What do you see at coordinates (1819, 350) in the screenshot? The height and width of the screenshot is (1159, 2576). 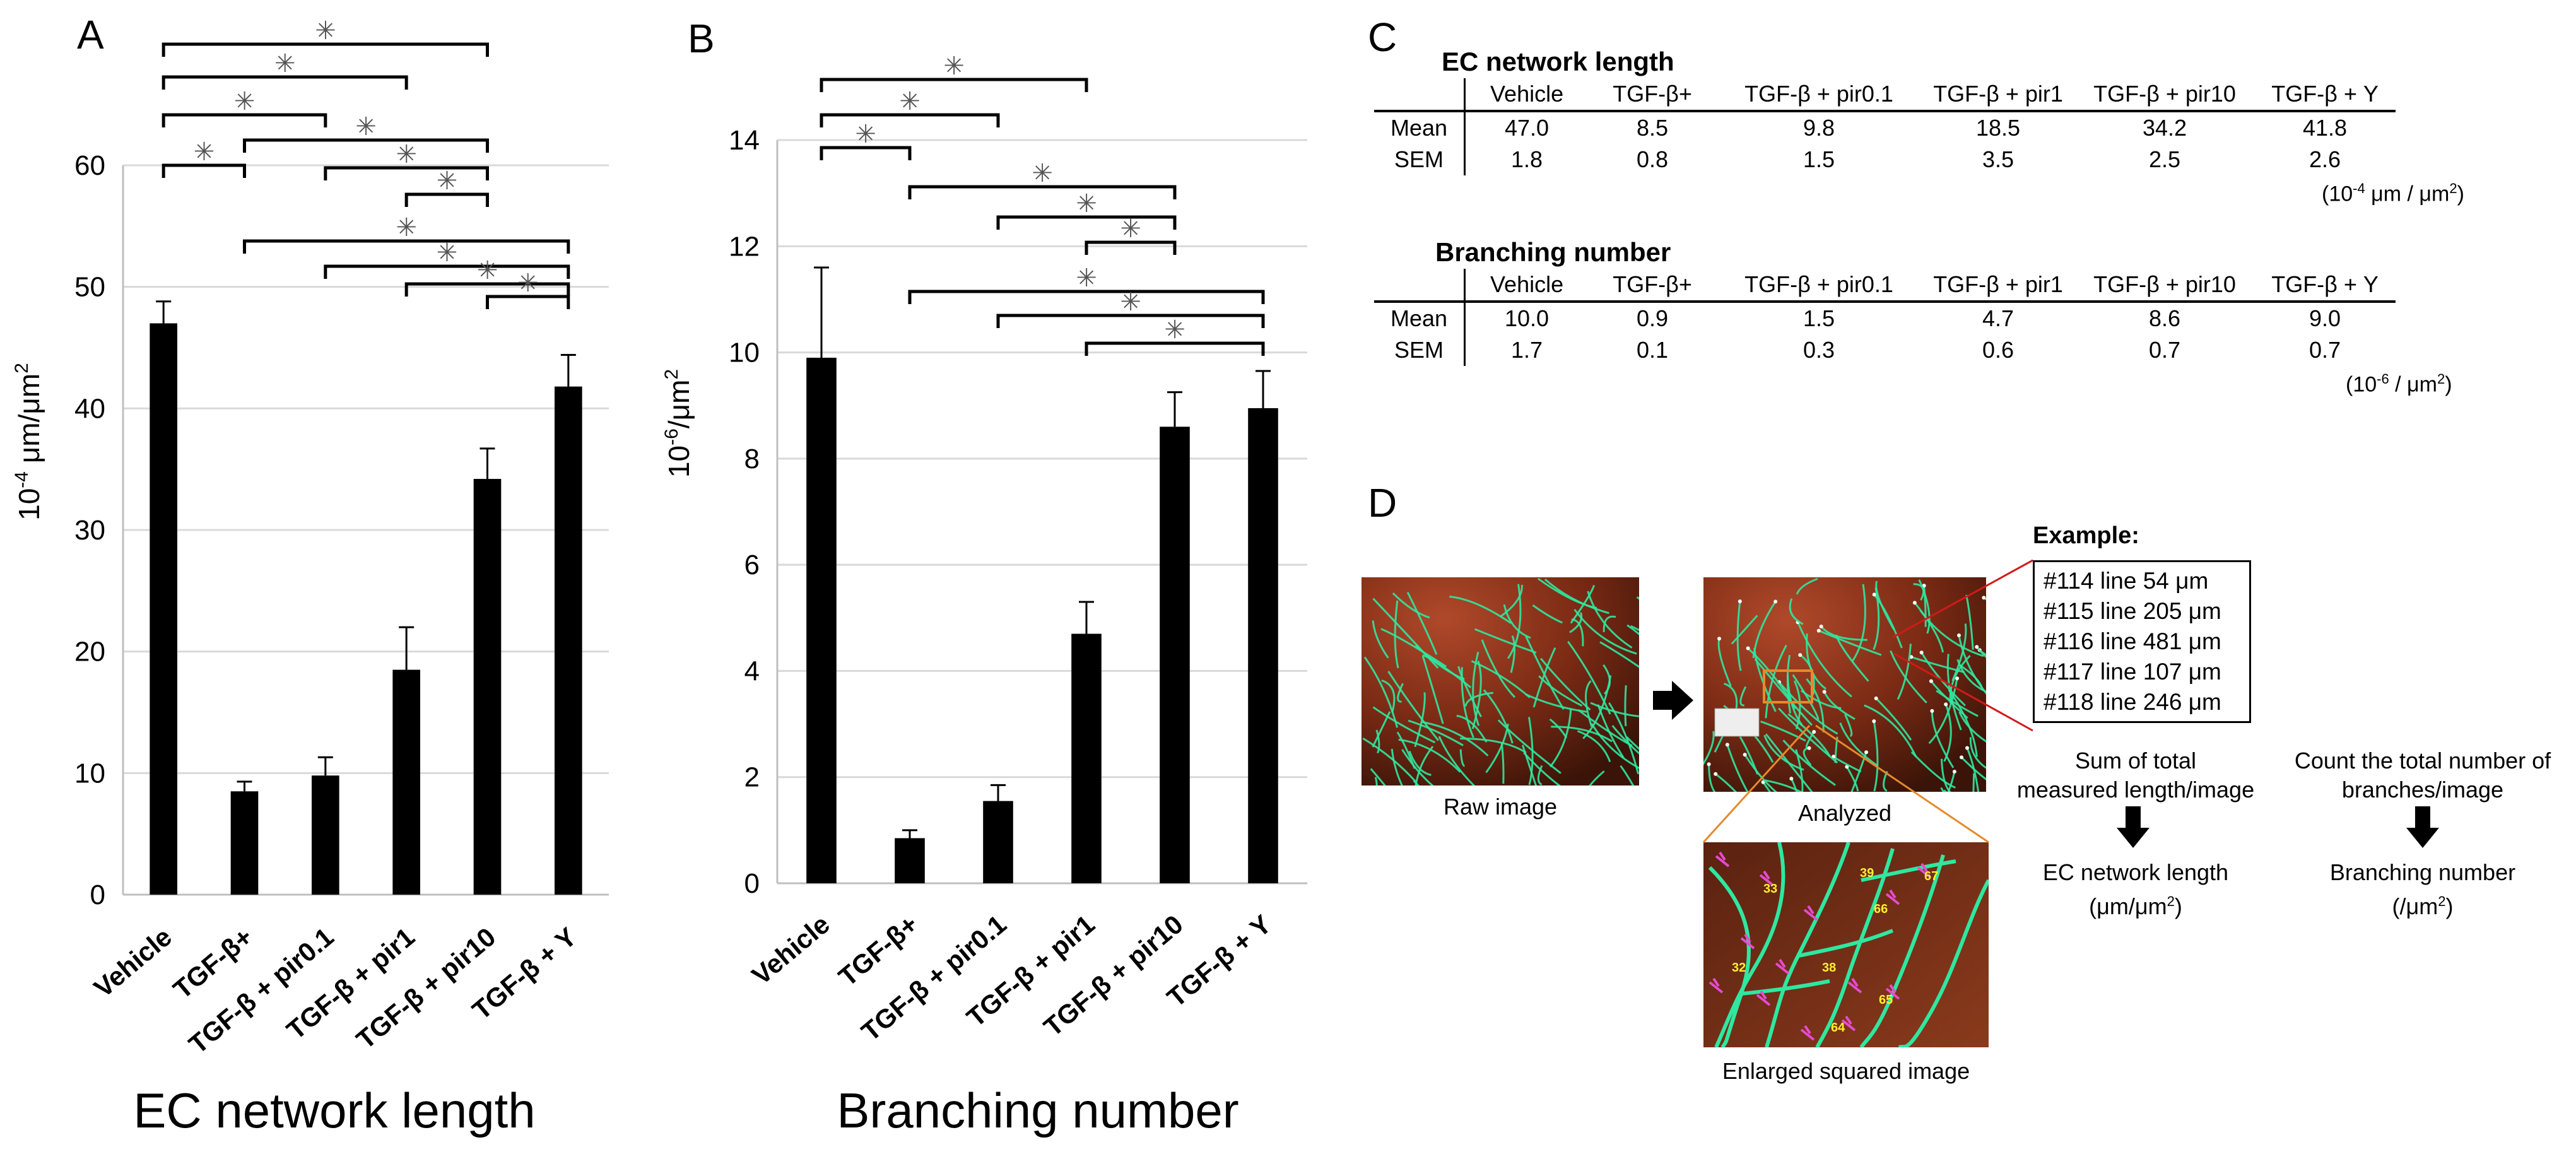 I see `table-cell: 0.3` at bounding box center [1819, 350].